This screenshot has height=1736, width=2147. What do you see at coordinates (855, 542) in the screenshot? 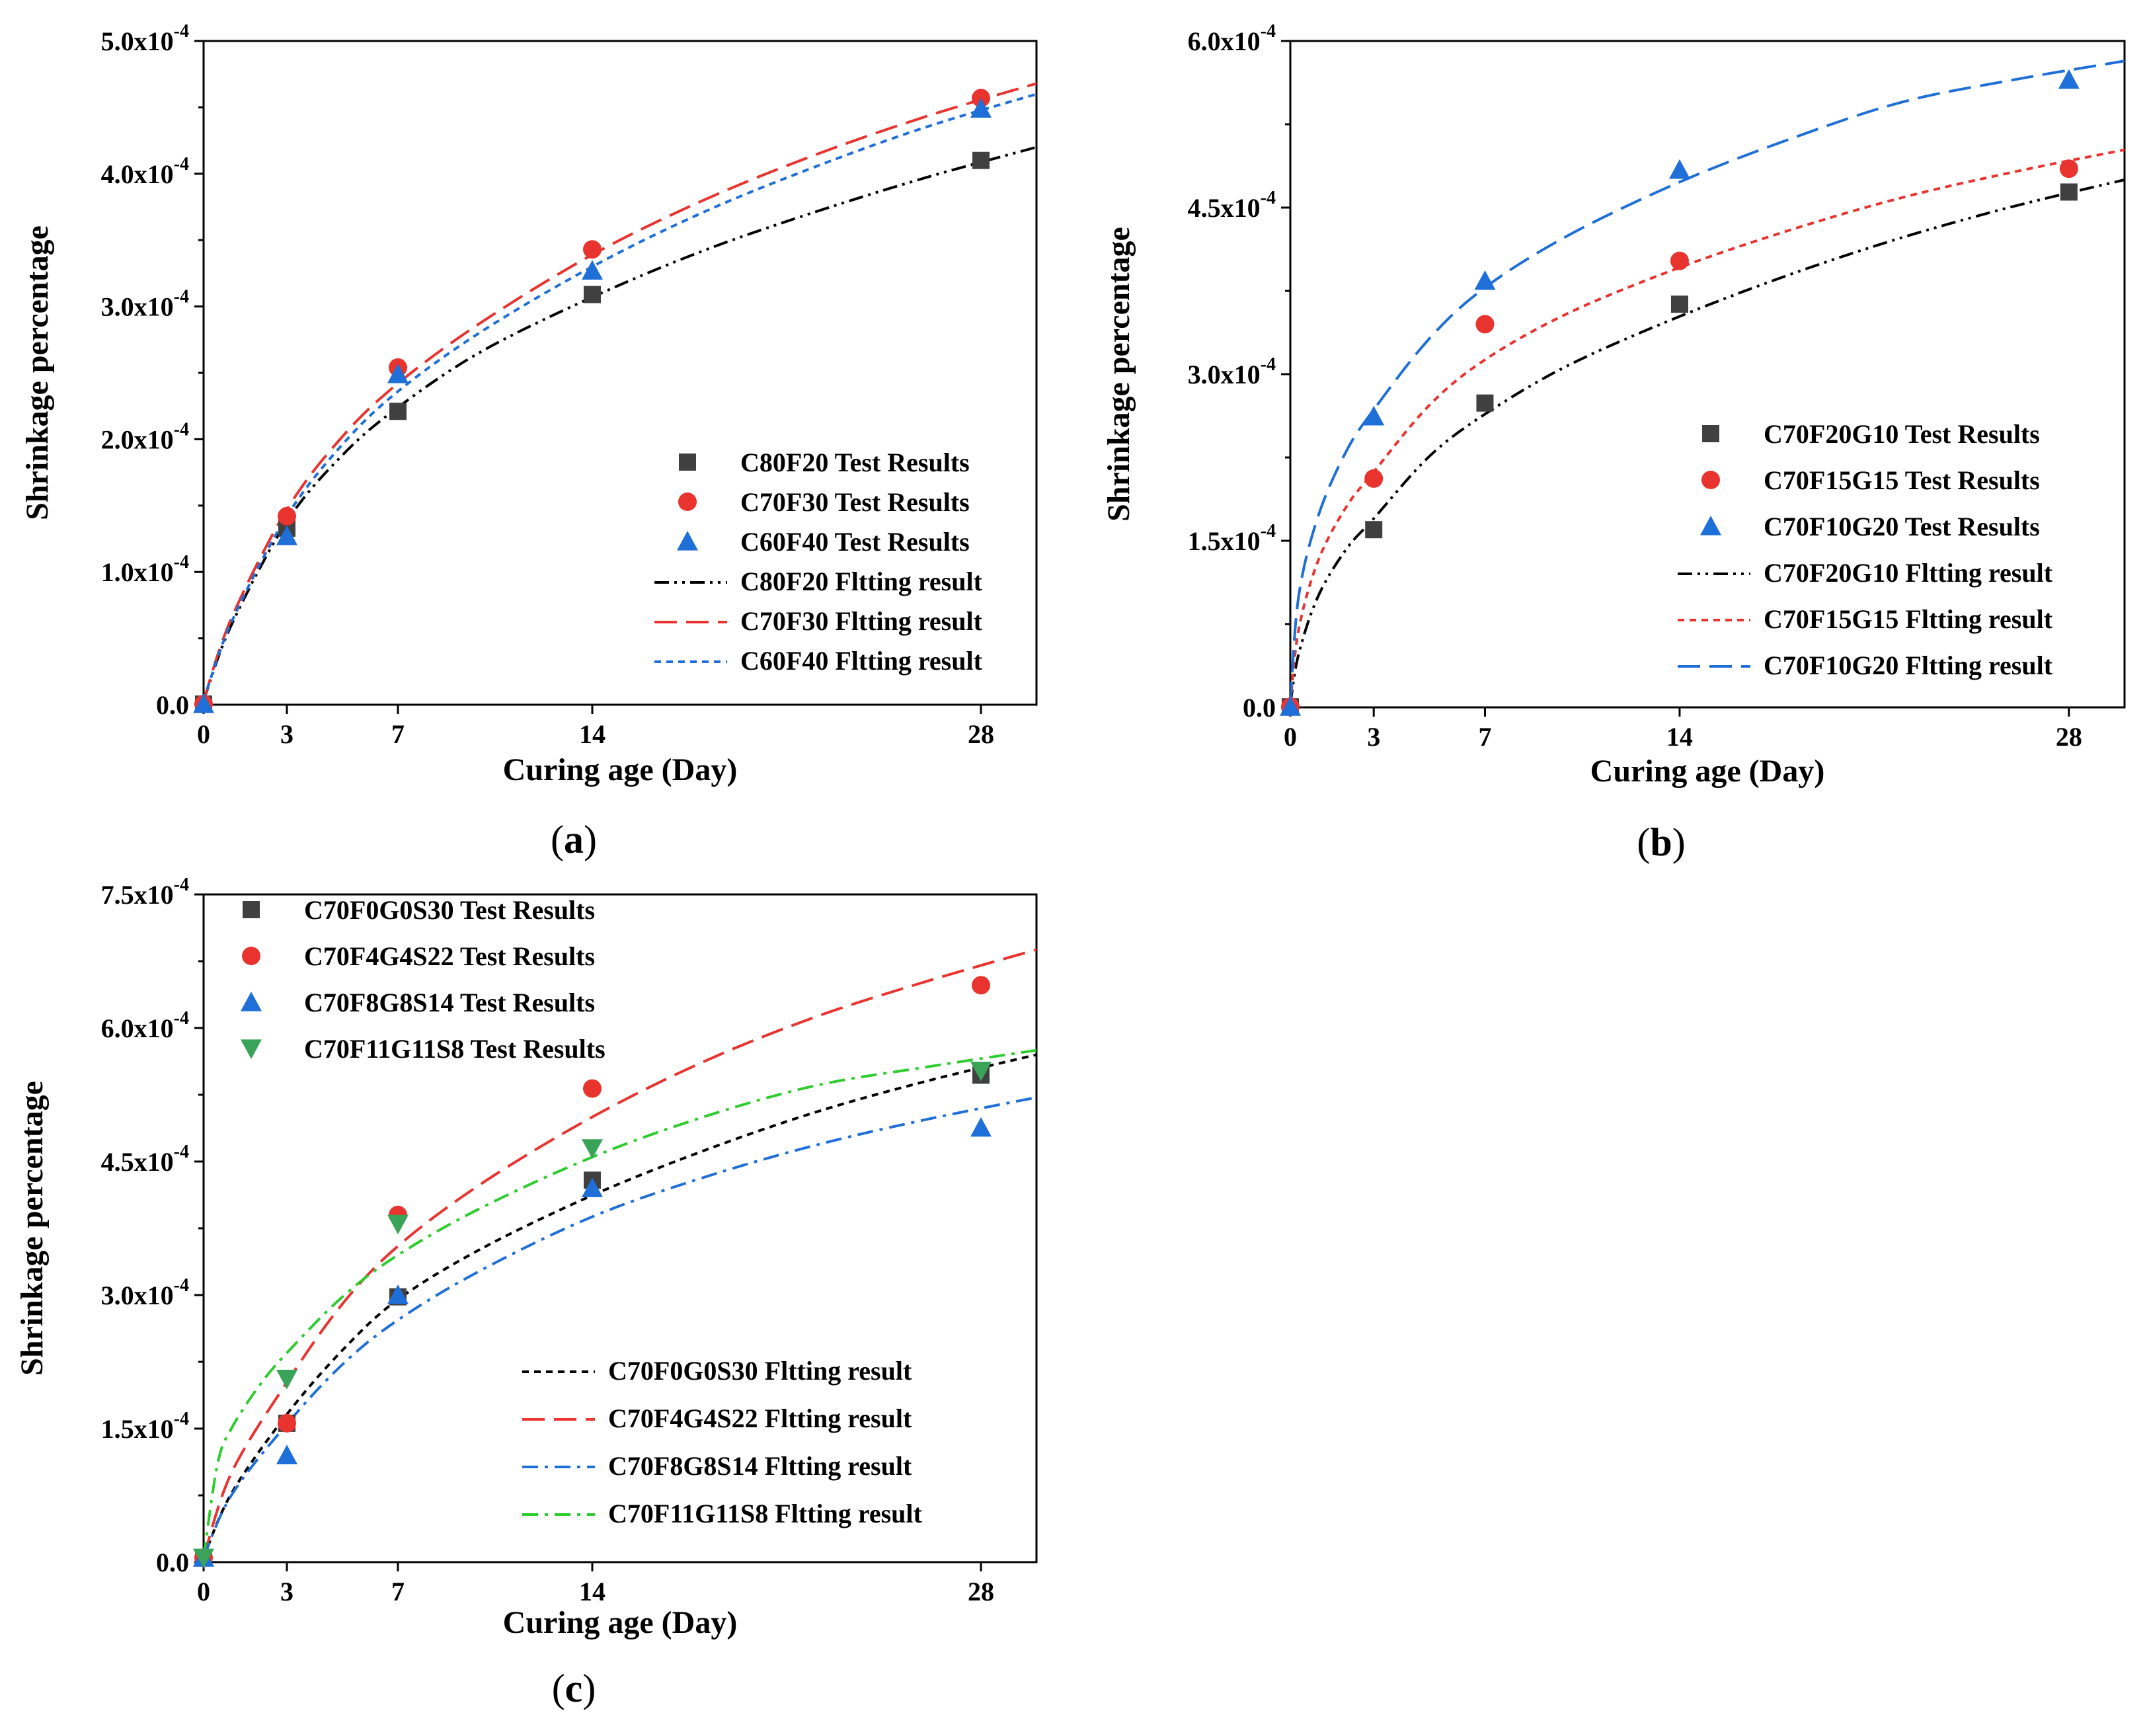
I see `legend-label: C60F40 Test Results` at bounding box center [855, 542].